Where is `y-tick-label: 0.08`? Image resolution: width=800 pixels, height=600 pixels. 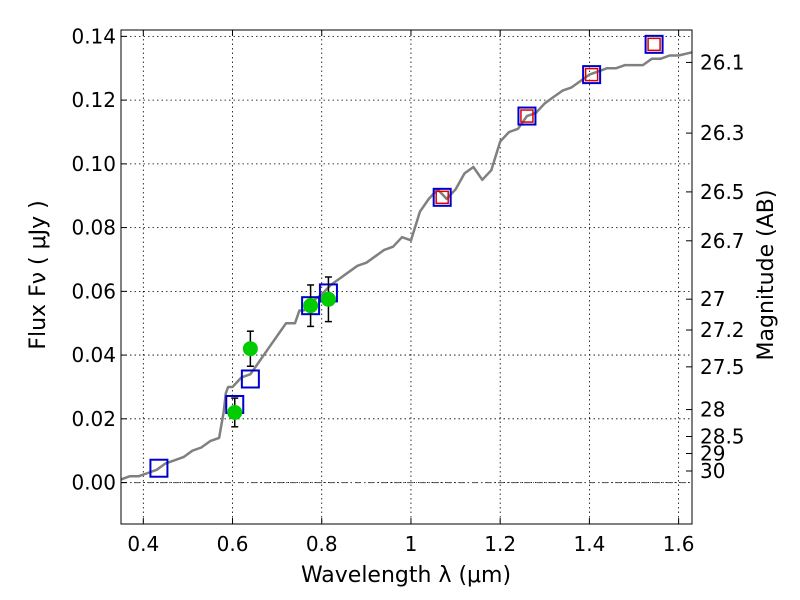
y-tick-label: 0.08 is located at coordinates (93, 228).